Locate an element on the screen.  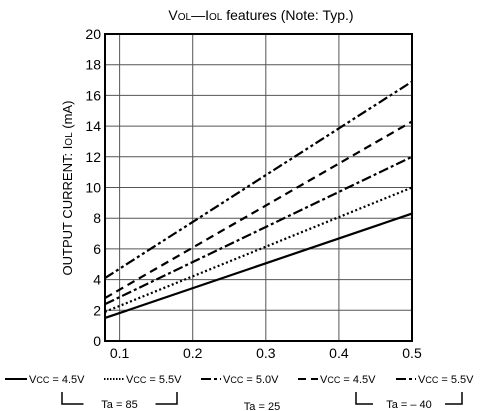
y-tick-label: 4 is located at coordinates (97, 280).